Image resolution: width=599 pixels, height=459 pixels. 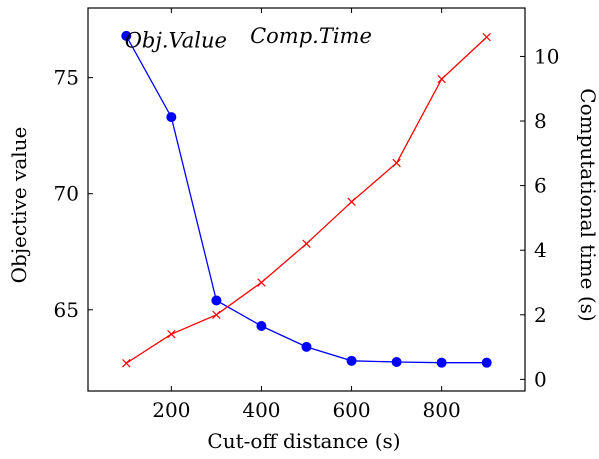 What do you see at coordinates (261, 410) in the screenshot?
I see `x-tick-label: 400` at bounding box center [261, 410].